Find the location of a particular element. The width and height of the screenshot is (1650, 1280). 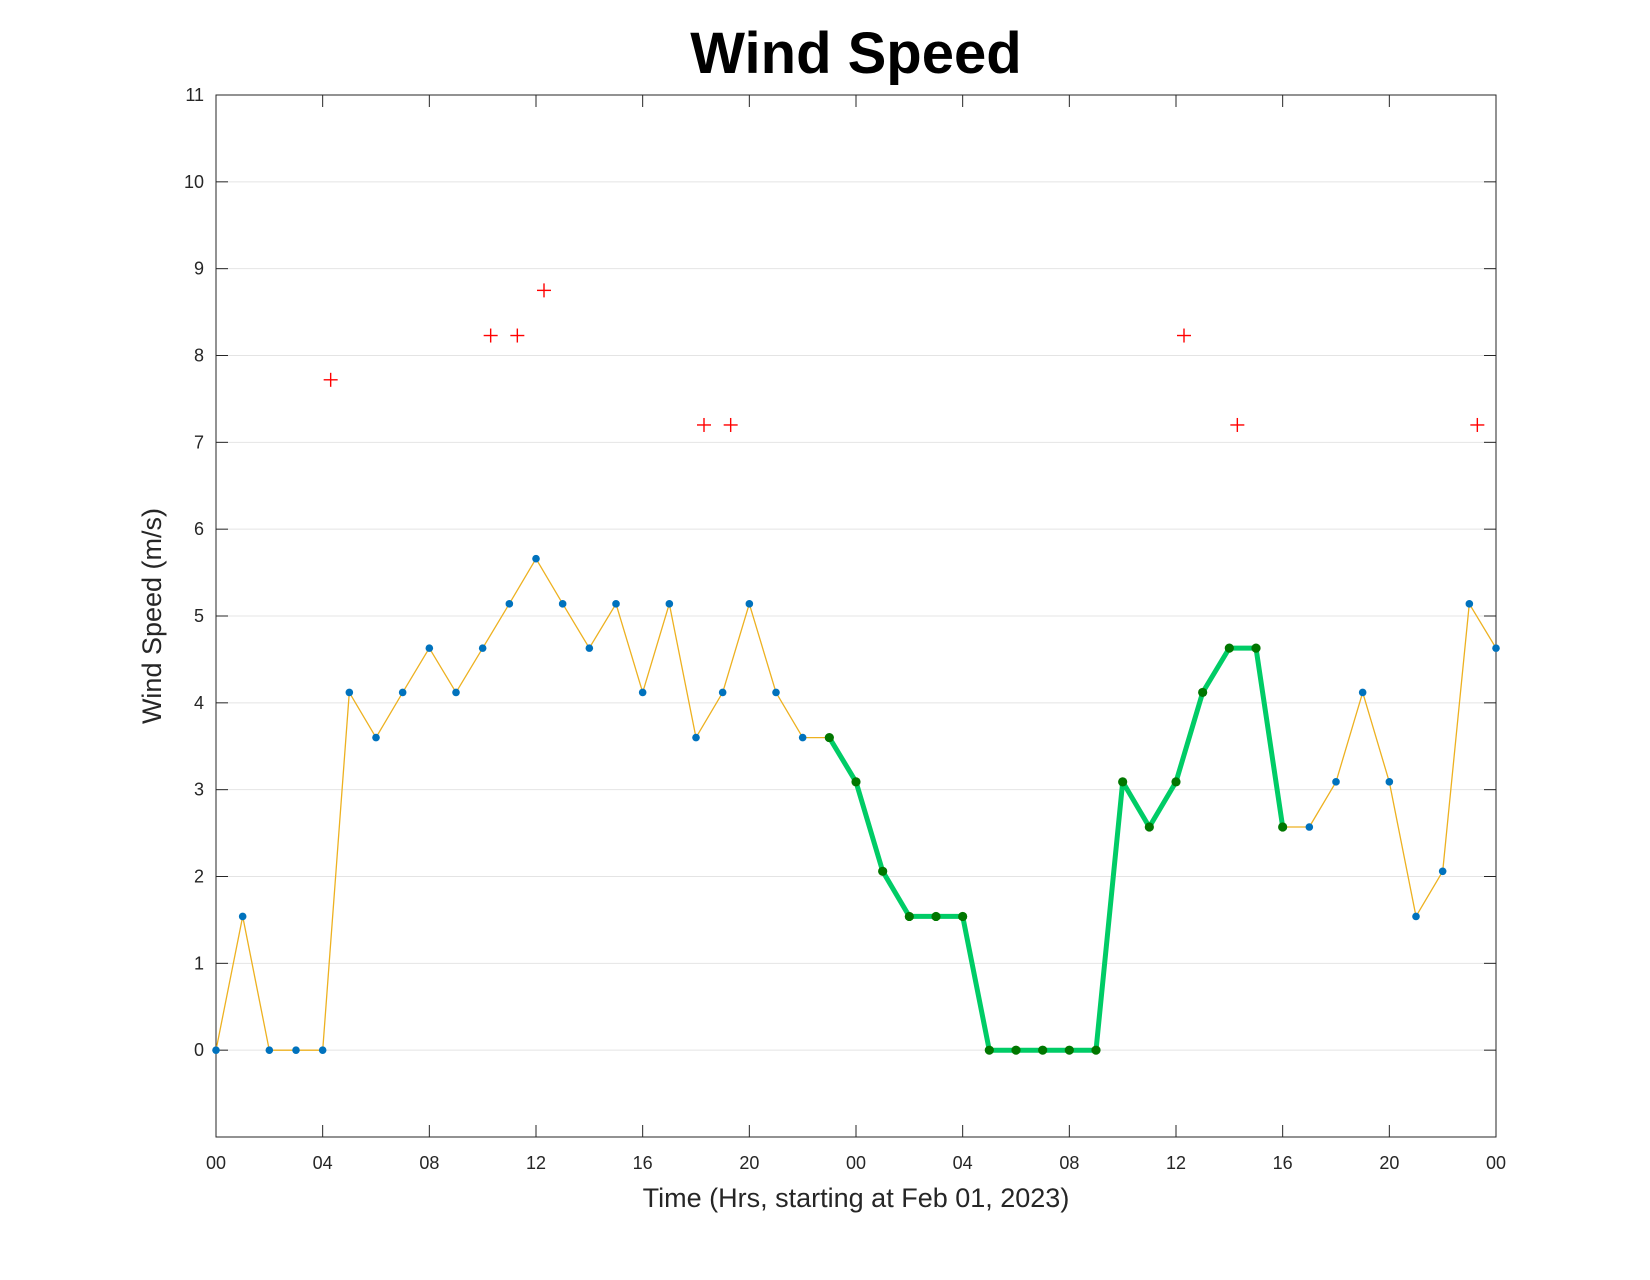

y-tick-label: 2 is located at coordinates (199, 877).